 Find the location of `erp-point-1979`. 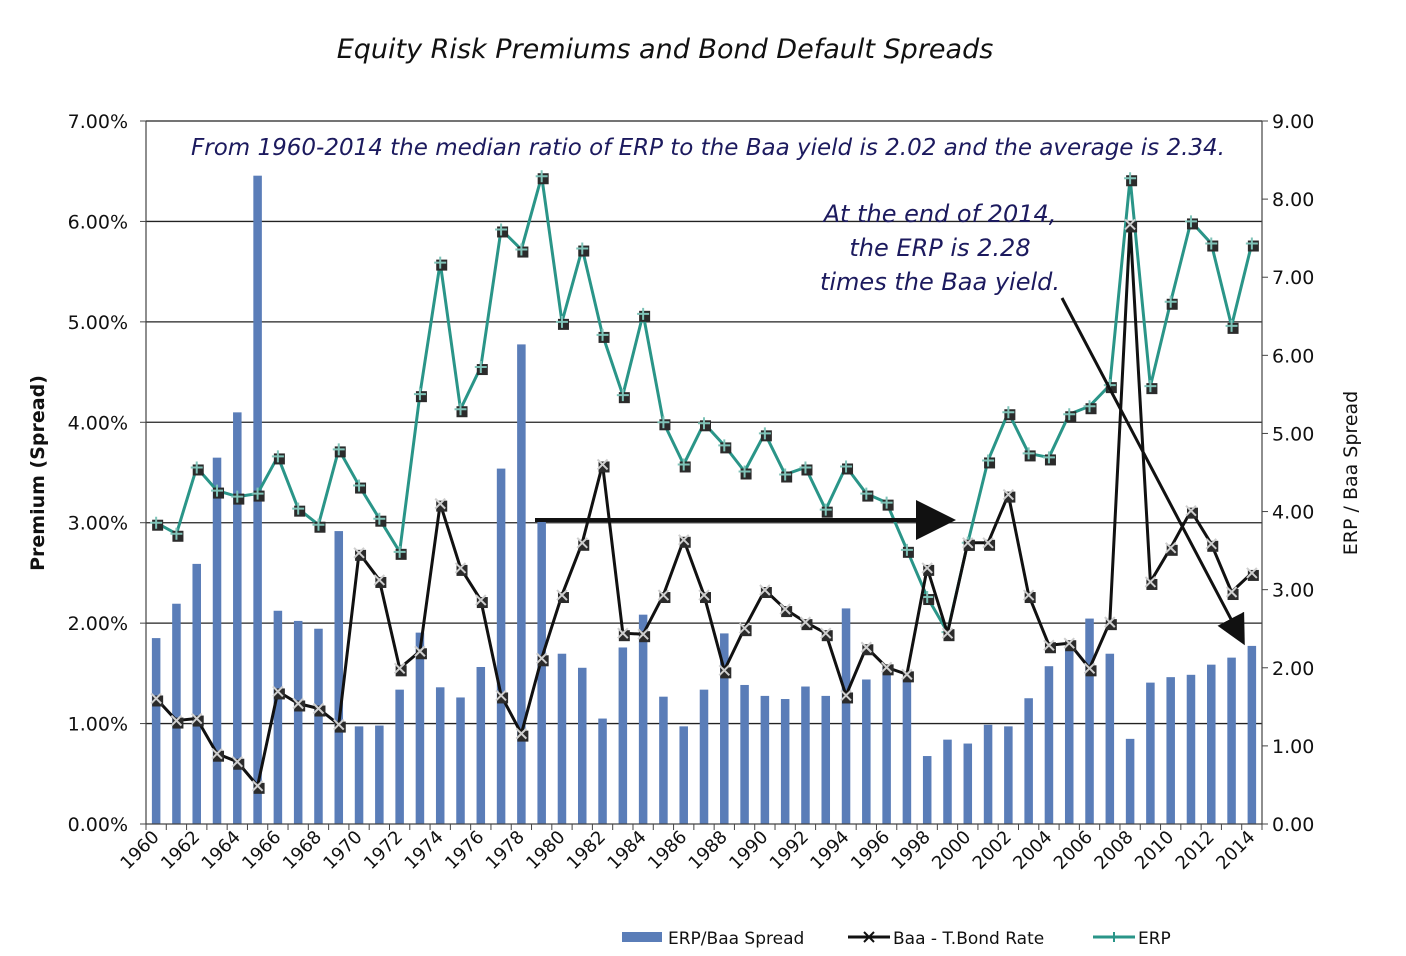

erp-point-1979 is located at coordinates (542, 177).